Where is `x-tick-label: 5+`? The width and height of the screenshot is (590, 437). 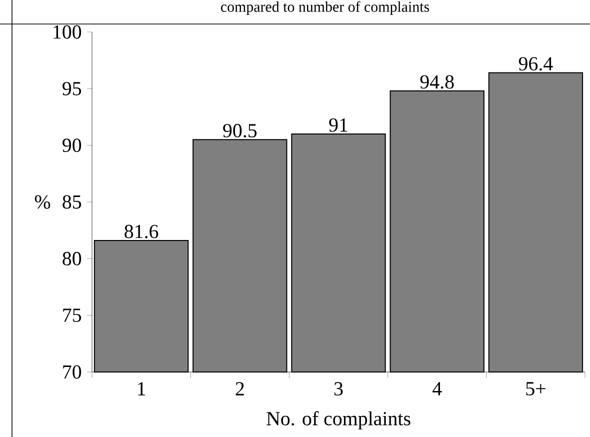
x-tick-label: 5+ is located at coordinates (536, 389).